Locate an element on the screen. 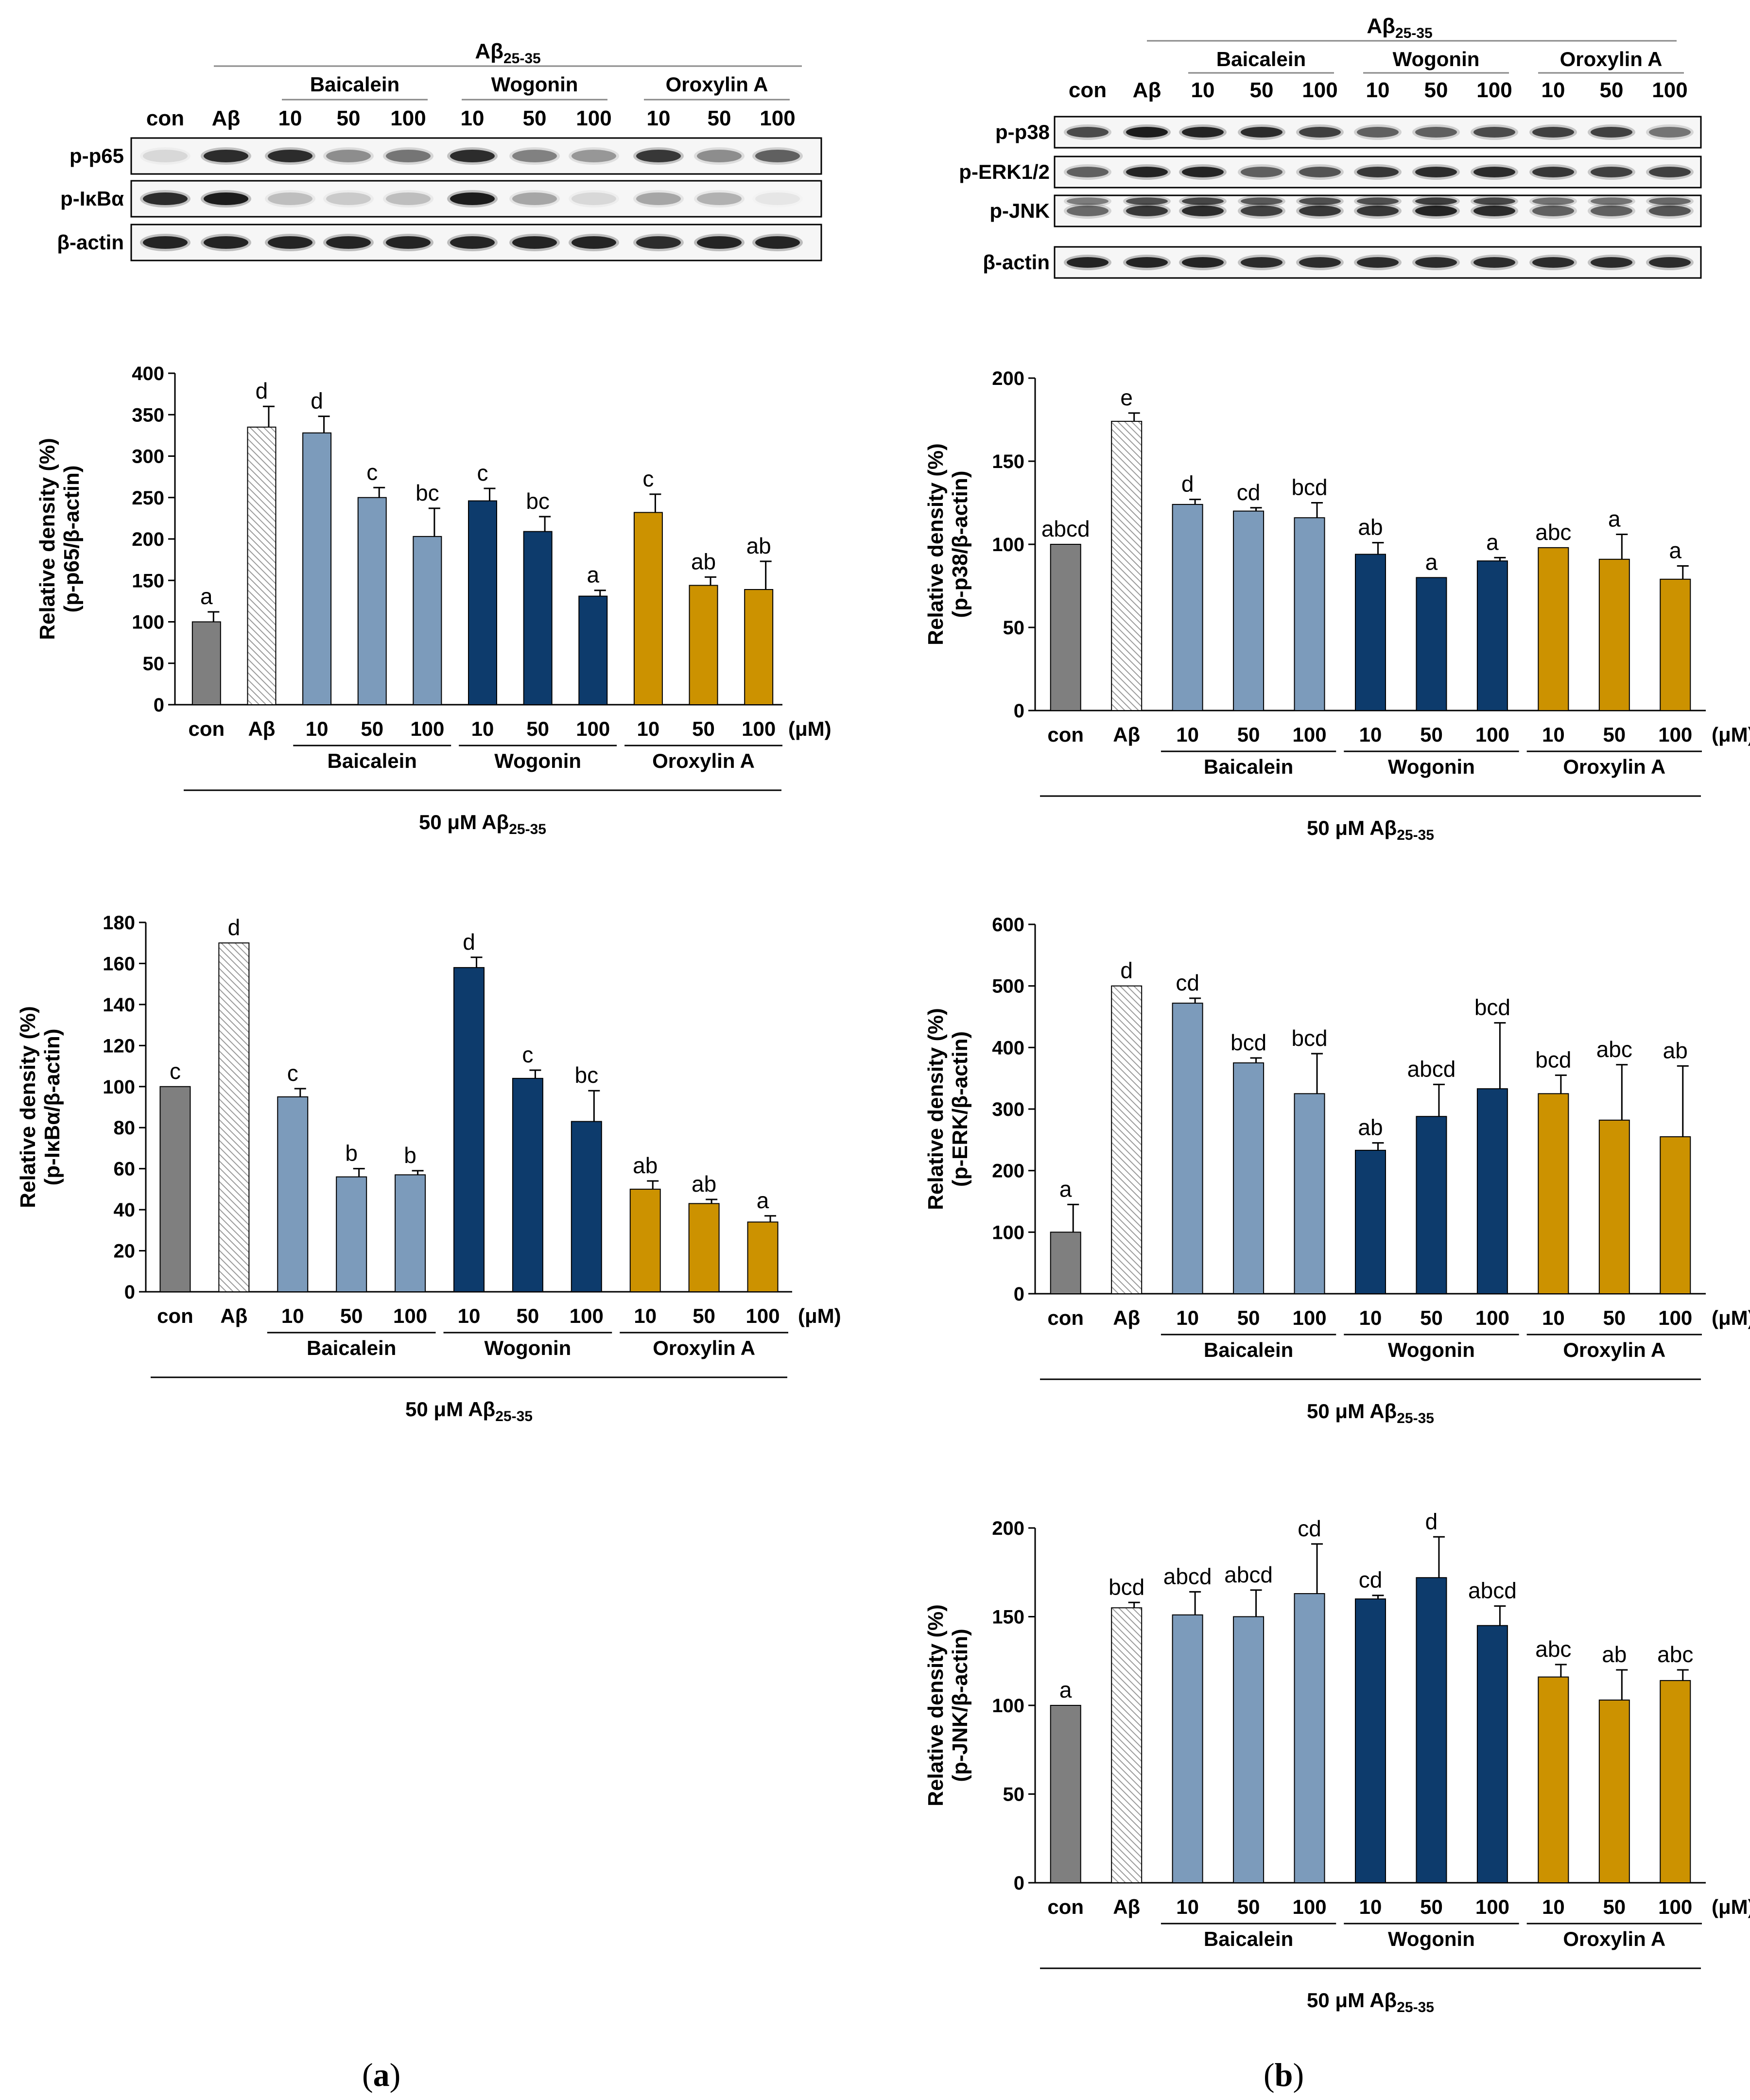 The height and width of the screenshot is (2100, 1750). blot-header: Aβ25-35 is located at coordinates (507, 53).